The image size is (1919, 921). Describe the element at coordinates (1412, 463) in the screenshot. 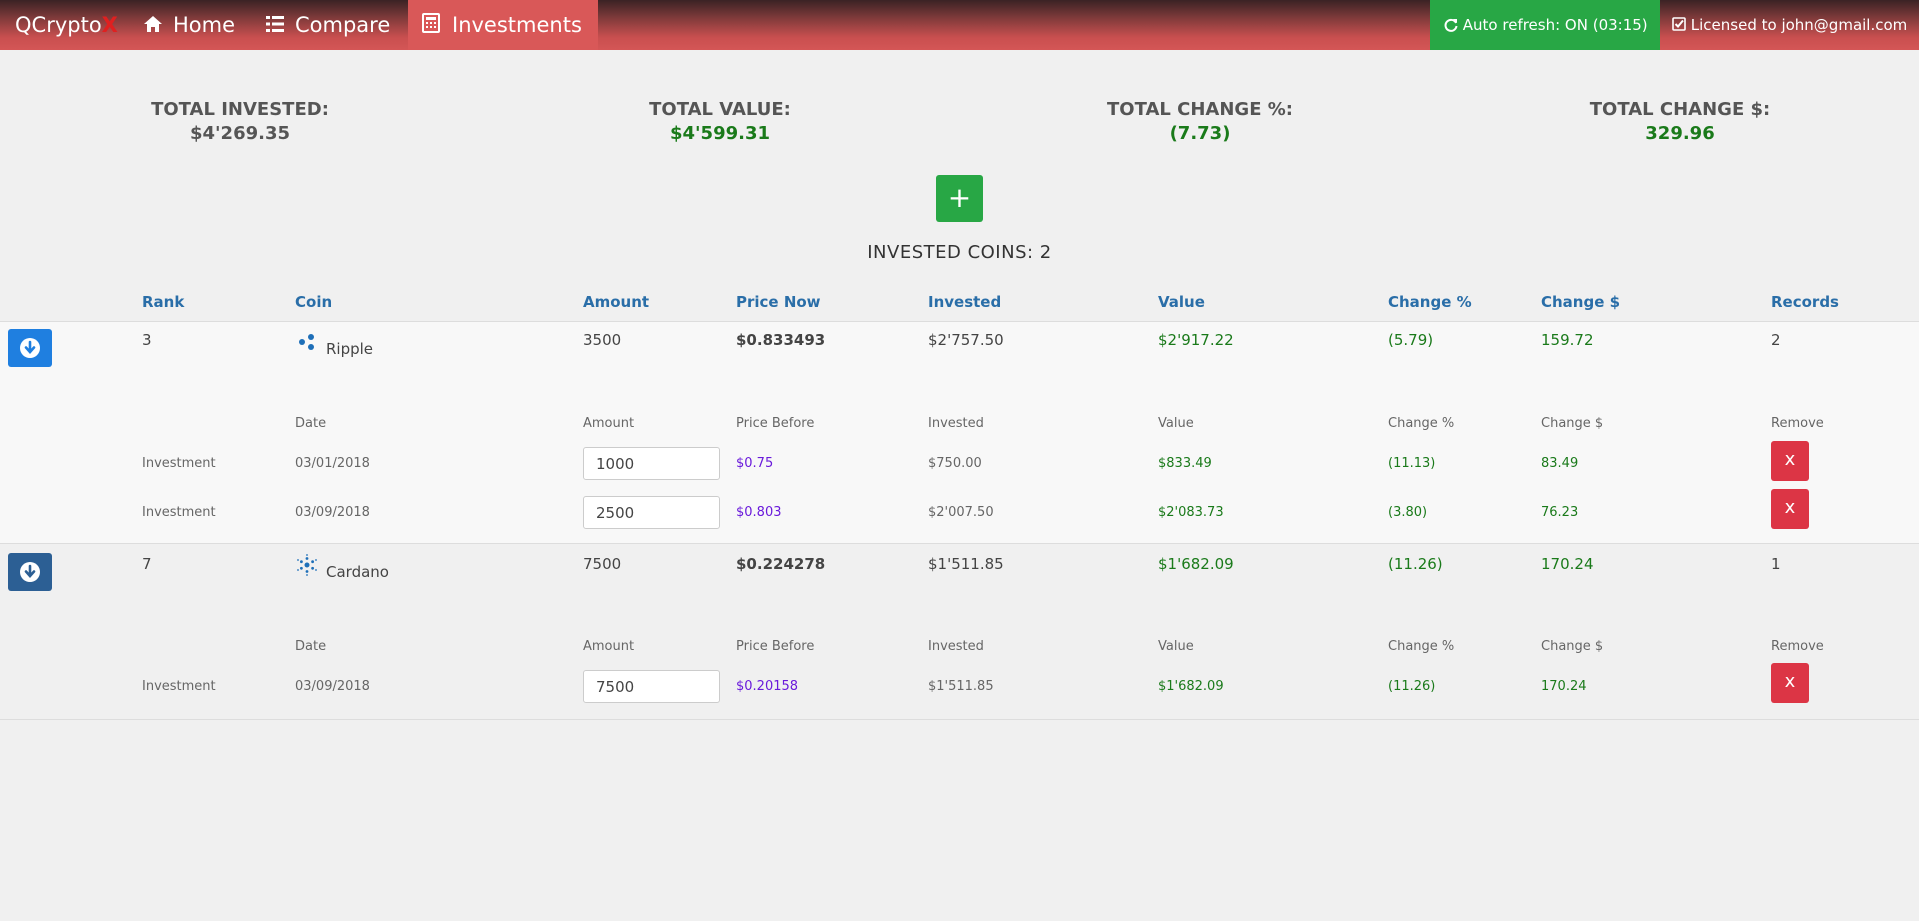

I see `investment-change-pct: (11.13)` at that location.